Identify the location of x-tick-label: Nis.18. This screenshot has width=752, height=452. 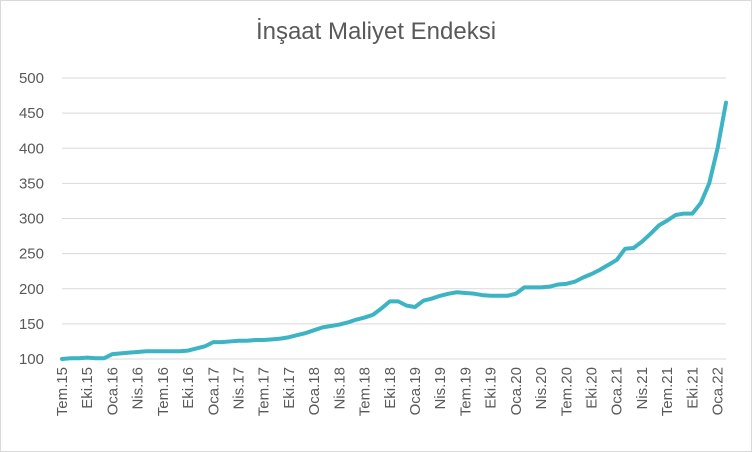
(339, 388).